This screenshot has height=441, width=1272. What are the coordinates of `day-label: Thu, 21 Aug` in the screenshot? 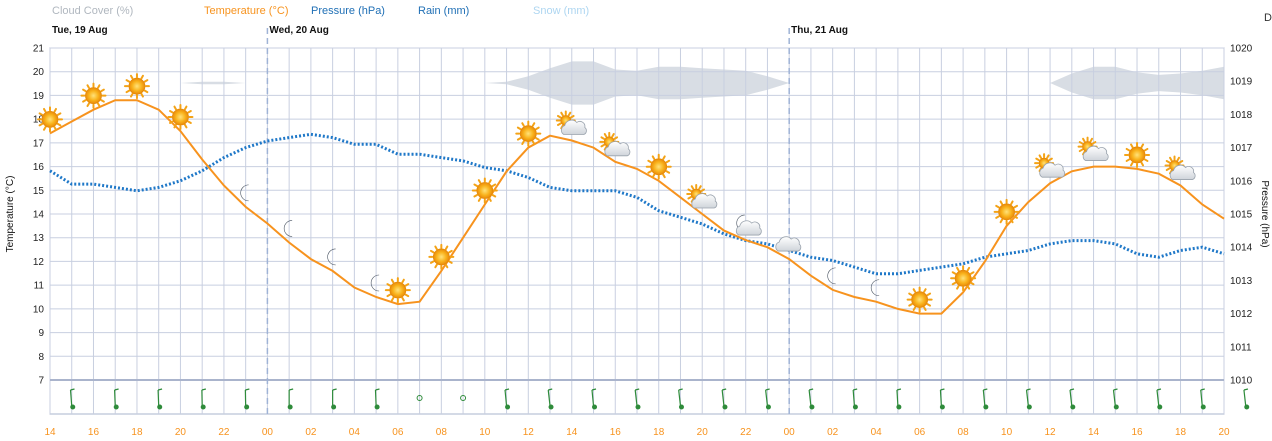 It's located at (819, 30).